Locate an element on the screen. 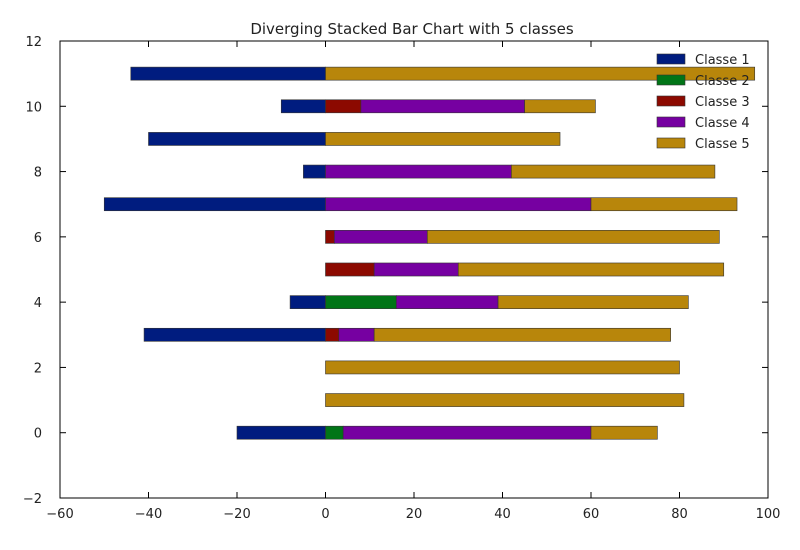 This screenshot has width=800, height=550. legend-label: Classe 2 is located at coordinates (722, 81).